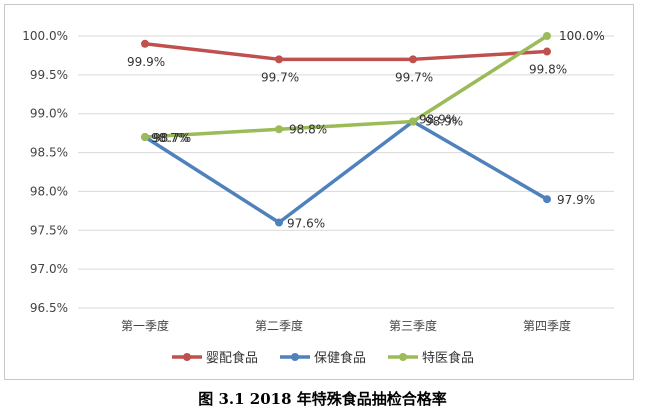  I want to click on legend-label: 婴配食品, so click(232, 358).